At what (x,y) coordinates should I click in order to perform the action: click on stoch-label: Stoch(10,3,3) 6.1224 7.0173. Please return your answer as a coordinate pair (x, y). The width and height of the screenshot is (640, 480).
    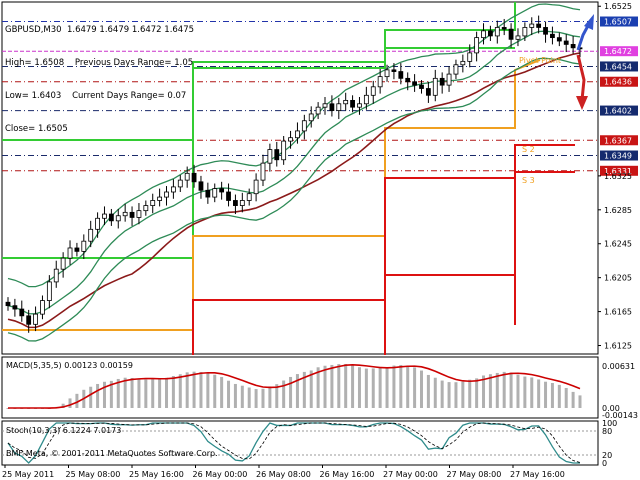
    Looking at the image, I should click on (63, 430).